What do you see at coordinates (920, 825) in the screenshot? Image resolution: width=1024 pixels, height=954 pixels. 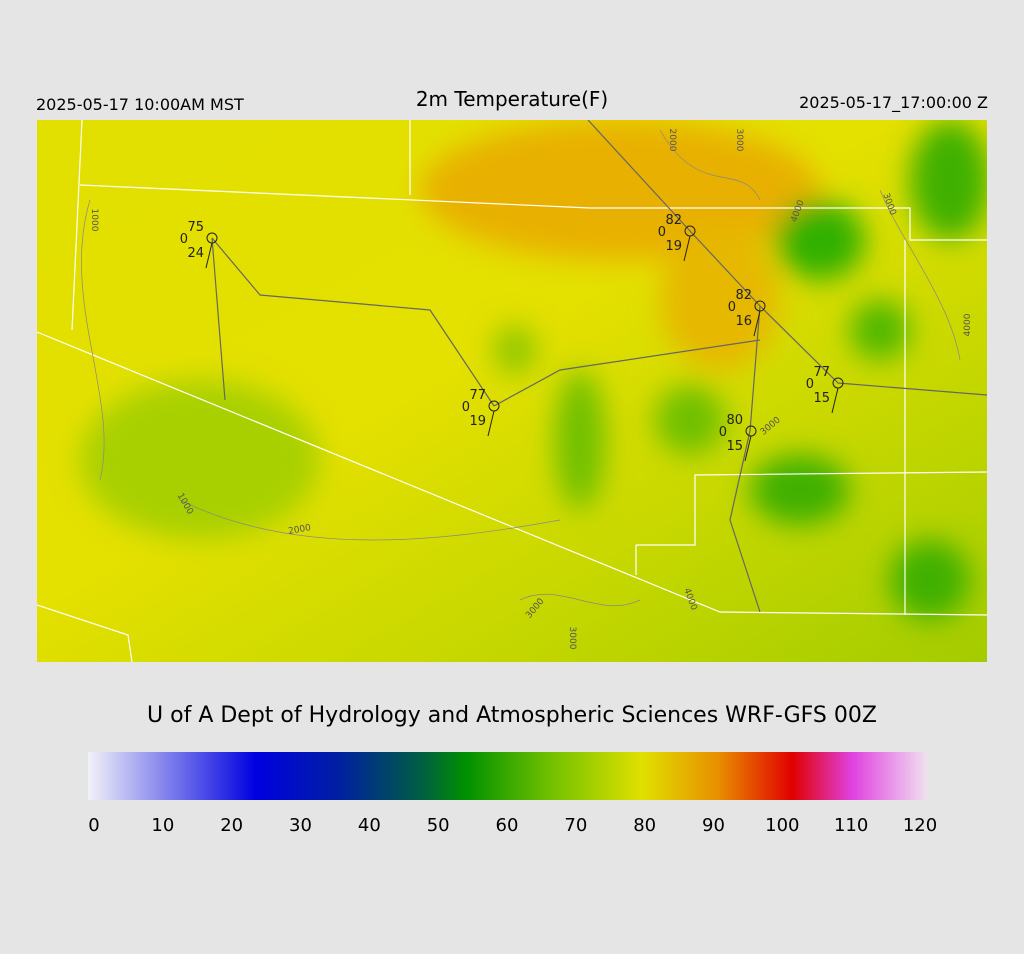 I see `colorbar-tick-label: 120` at bounding box center [920, 825].